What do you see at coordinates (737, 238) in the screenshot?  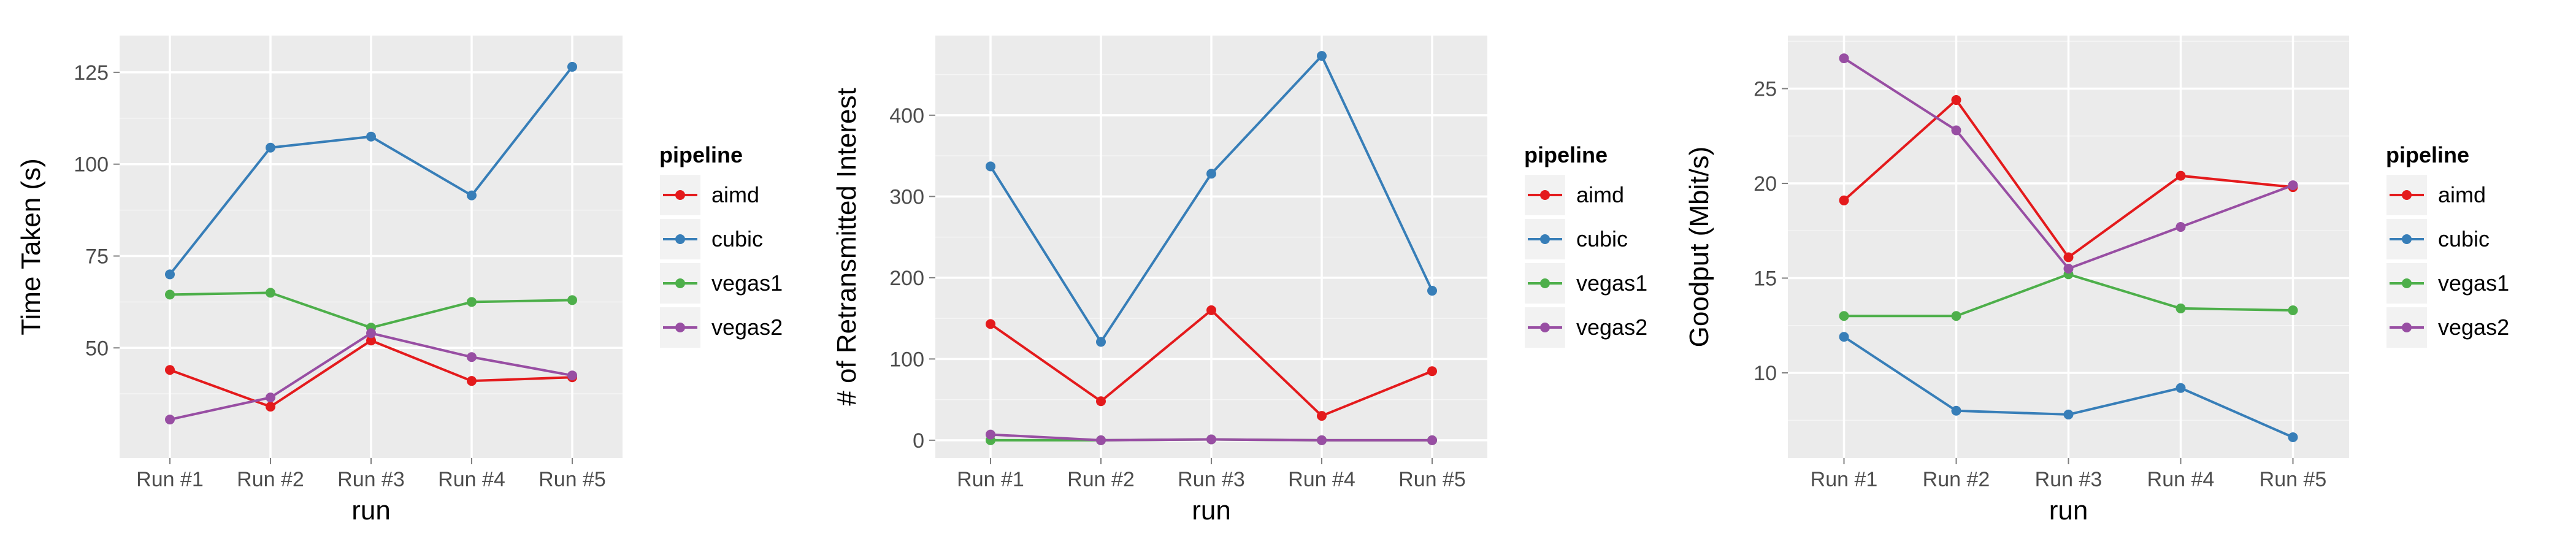 I see `legend-label: cubic` at bounding box center [737, 238].